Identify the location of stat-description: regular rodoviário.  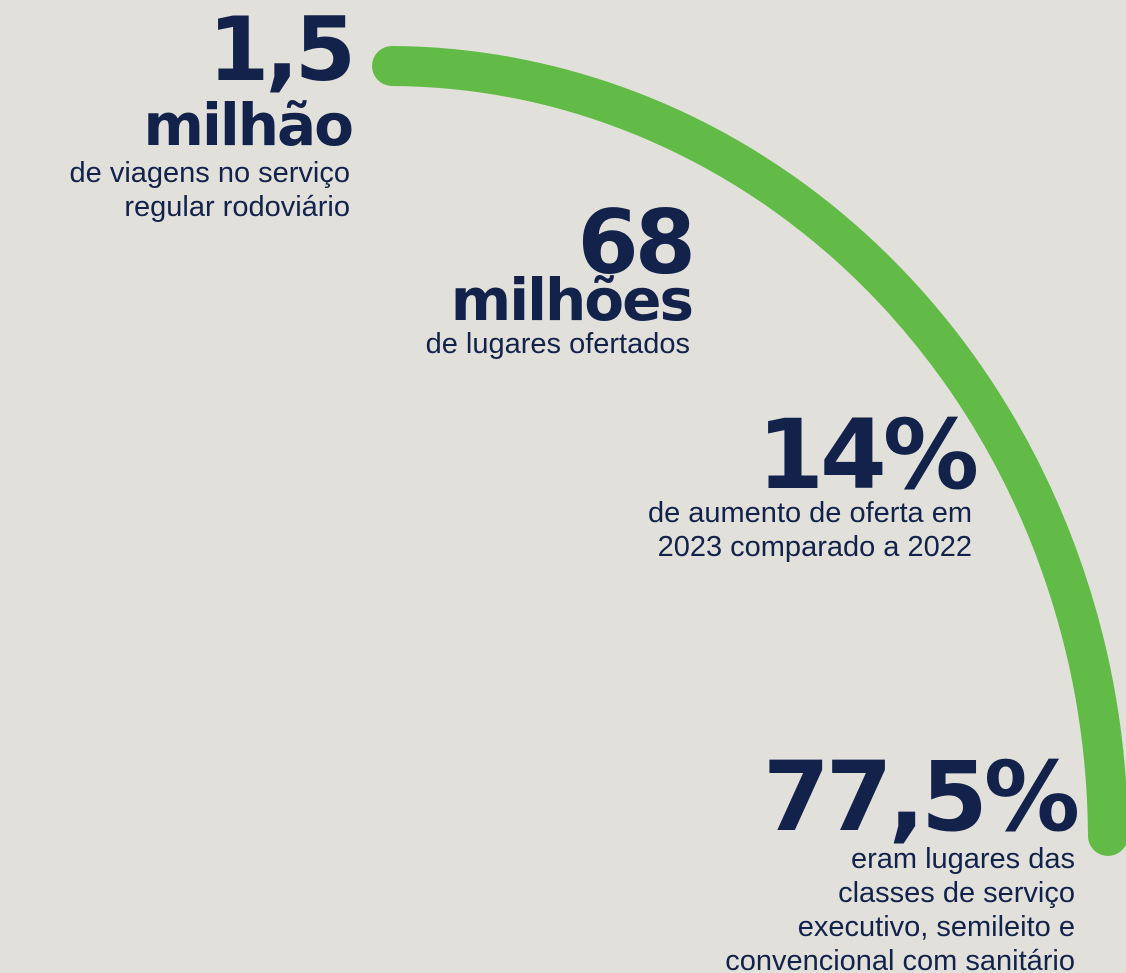
(237, 207).